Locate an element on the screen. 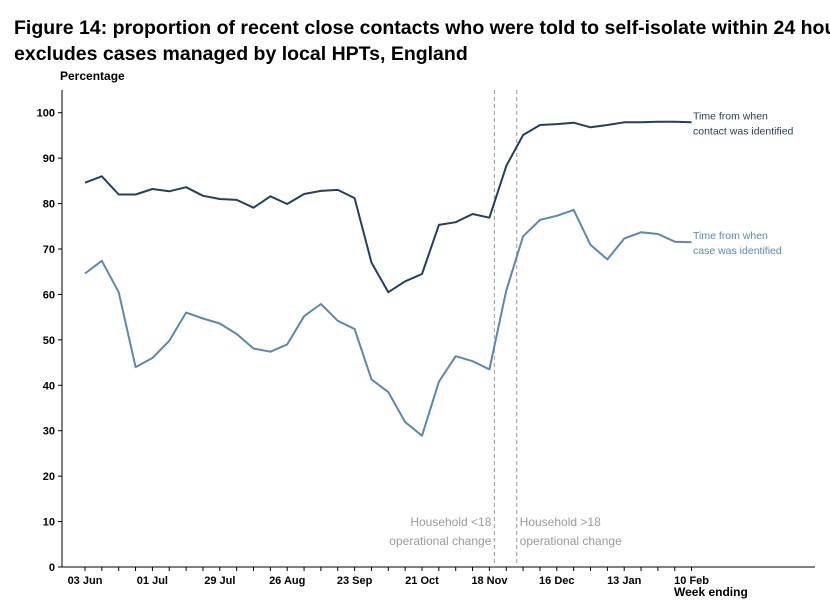  y-tick-label: 40 is located at coordinates (49, 386).